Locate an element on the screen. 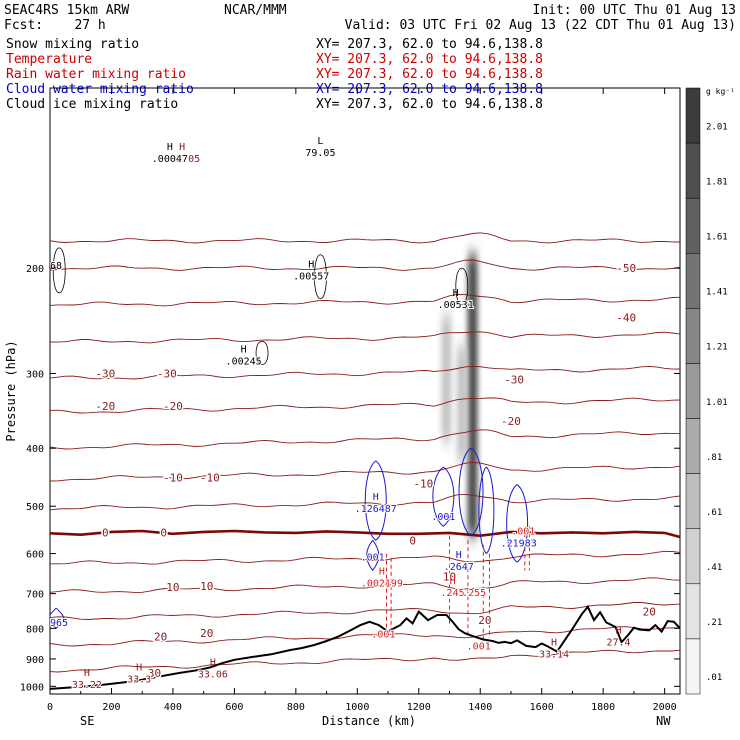 The image size is (740, 740). rain-extremum-value: .245 is located at coordinates (453, 593).